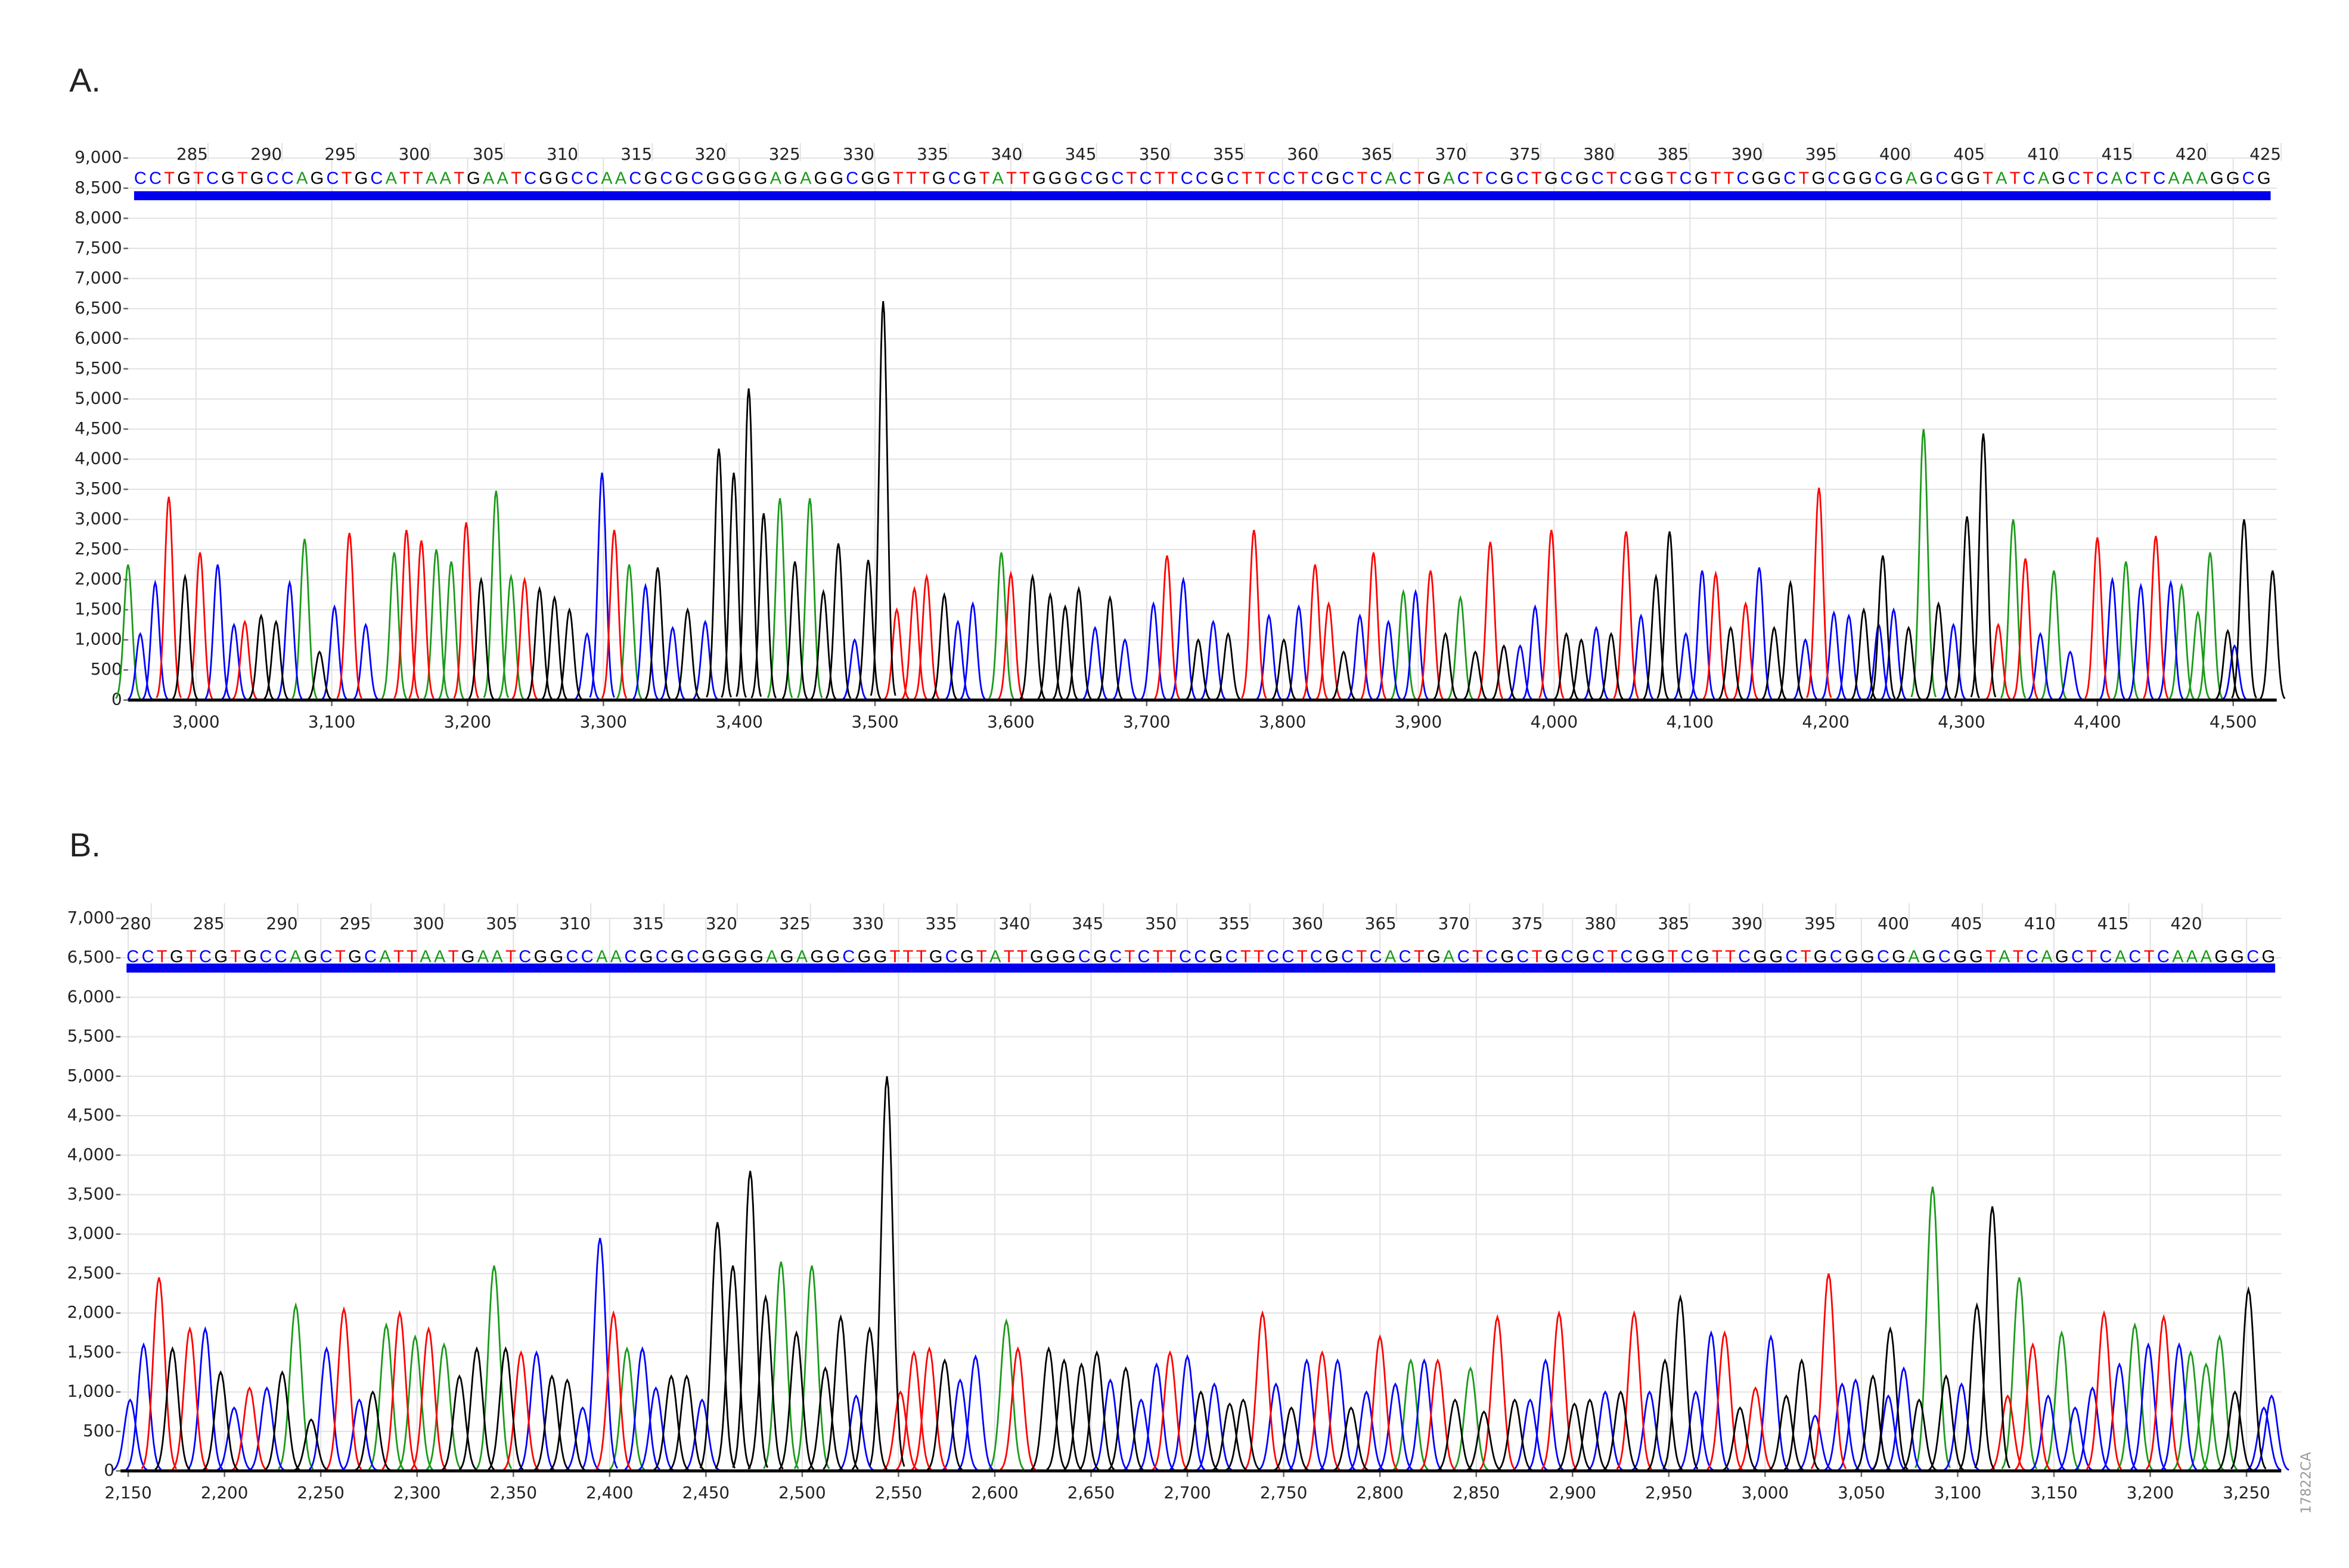 This screenshot has width=2349, height=1568. I want to click on base-position-label: 330, so click(868, 923).